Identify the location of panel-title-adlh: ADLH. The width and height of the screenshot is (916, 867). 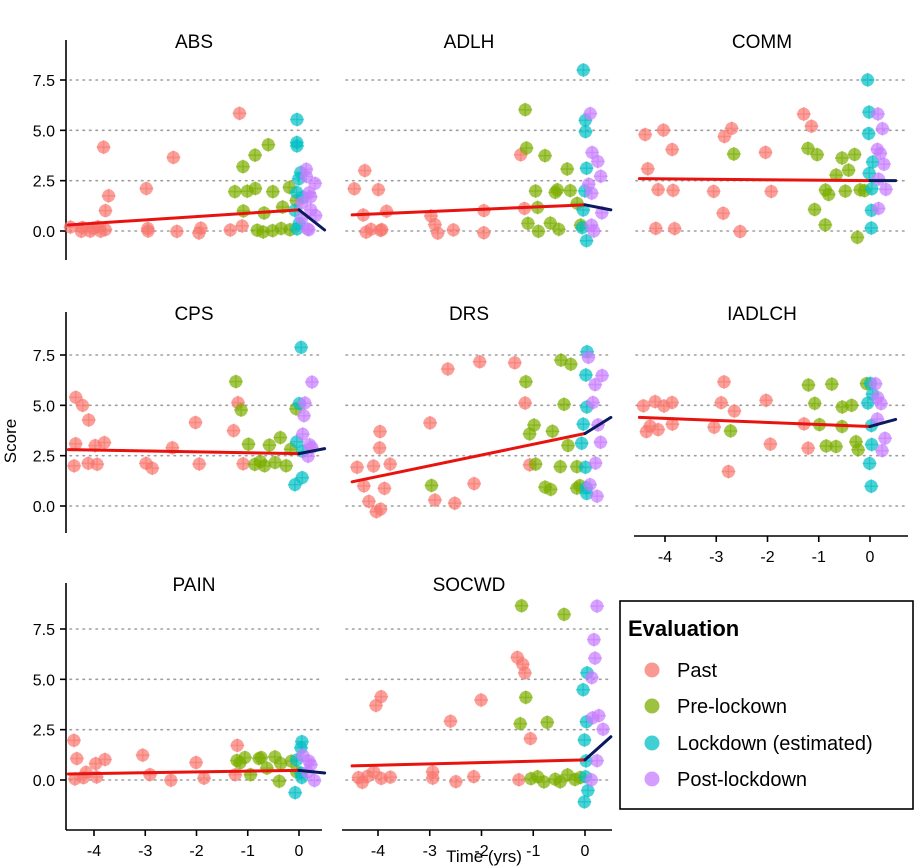
(469, 42).